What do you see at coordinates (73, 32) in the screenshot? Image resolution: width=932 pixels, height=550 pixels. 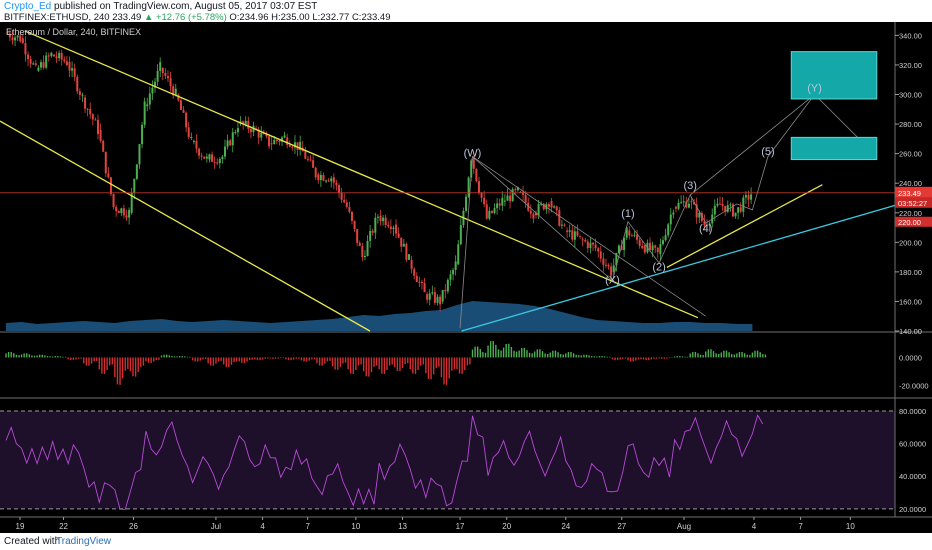 I see `chart-title: Ethereum / Dollar, 240, BITFINEX` at bounding box center [73, 32].